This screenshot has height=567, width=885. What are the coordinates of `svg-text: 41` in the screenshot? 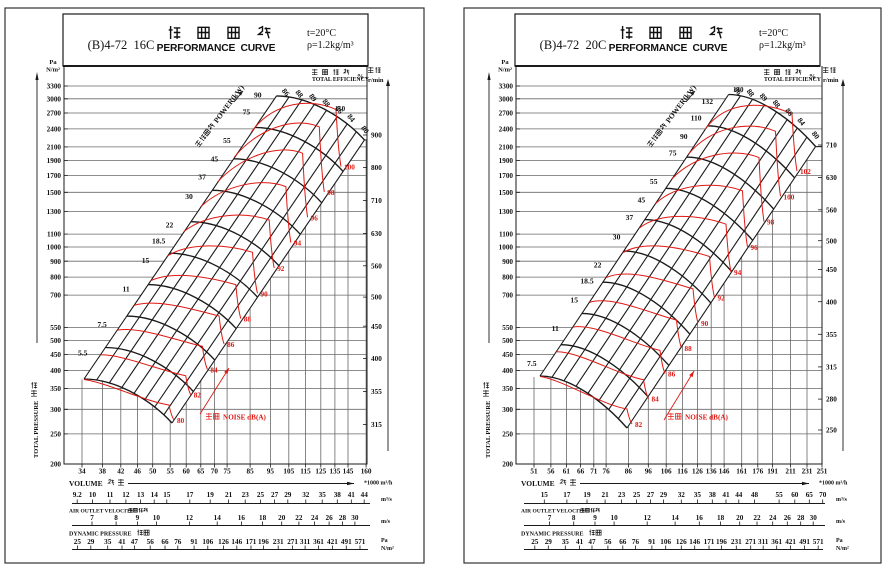 It's located at (122, 542).